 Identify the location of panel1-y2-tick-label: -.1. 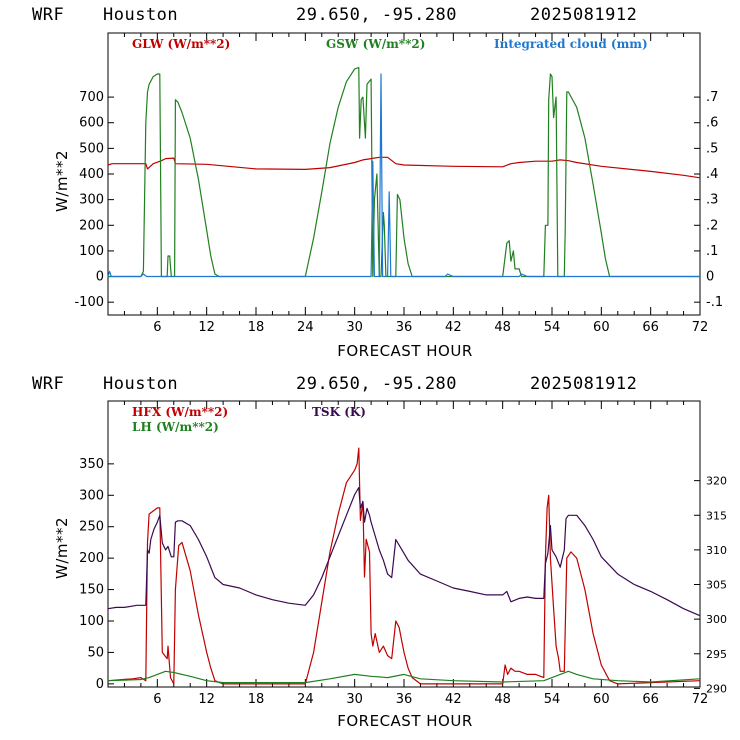
(714, 302).